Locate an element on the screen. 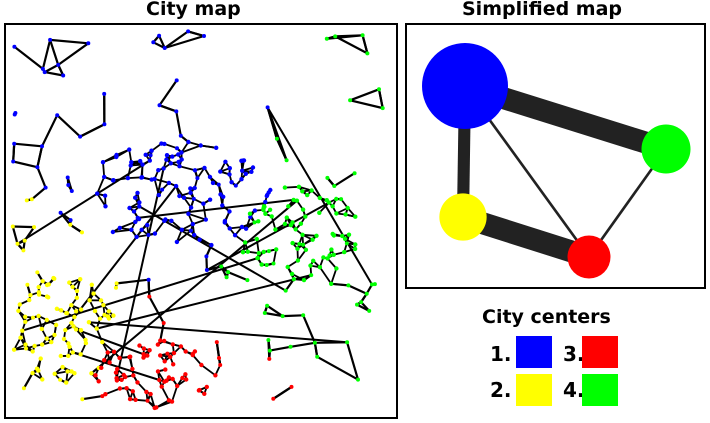 This screenshot has height=423, width=710. legend-swatch-blue is located at coordinates (534, 352).